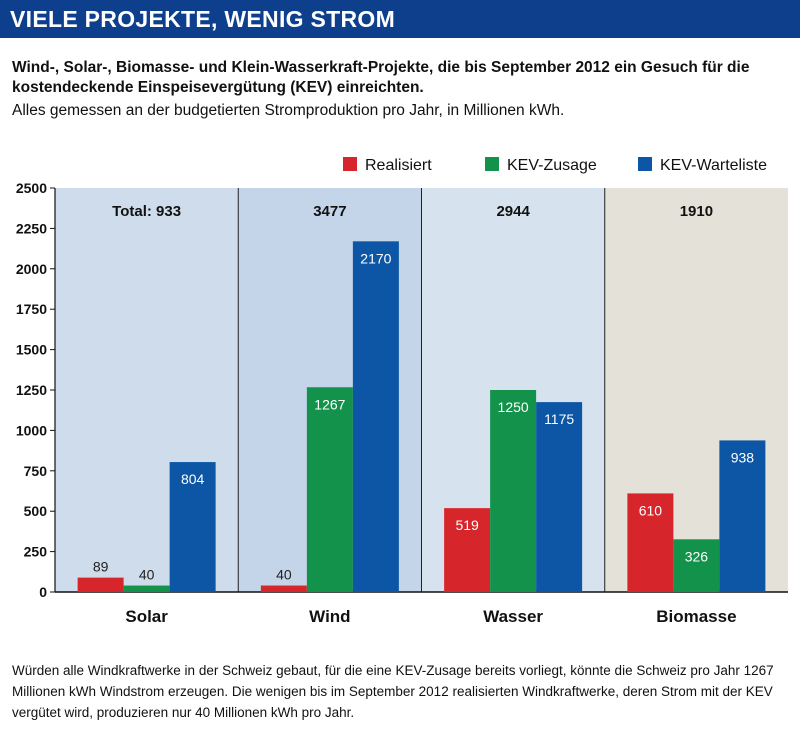 The height and width of the screenshot is (730, 800). What do you see at coordinates (203, 19) in the screenshot?
I see `page-title: VIELE PROJEKTE, WENIG STROM` at bounding box center [203, 19].